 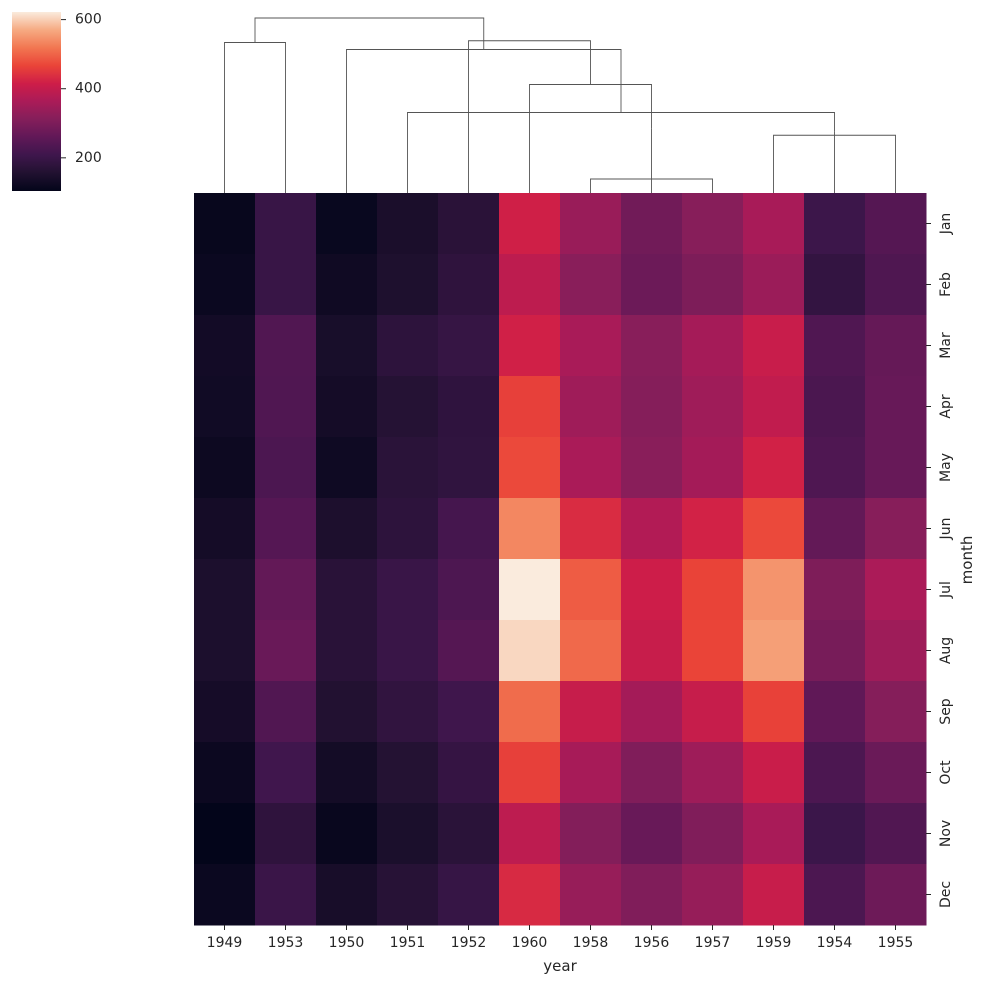 I want to click on x-tick-label: 1957, so click(x=713, y=943).